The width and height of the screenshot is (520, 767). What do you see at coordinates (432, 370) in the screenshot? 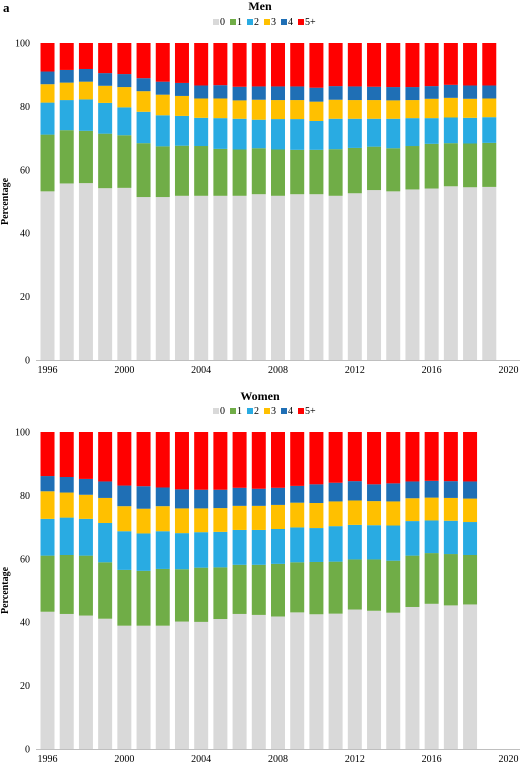
I see `x-tick-label: 2016` at bounding box center [432, 370].